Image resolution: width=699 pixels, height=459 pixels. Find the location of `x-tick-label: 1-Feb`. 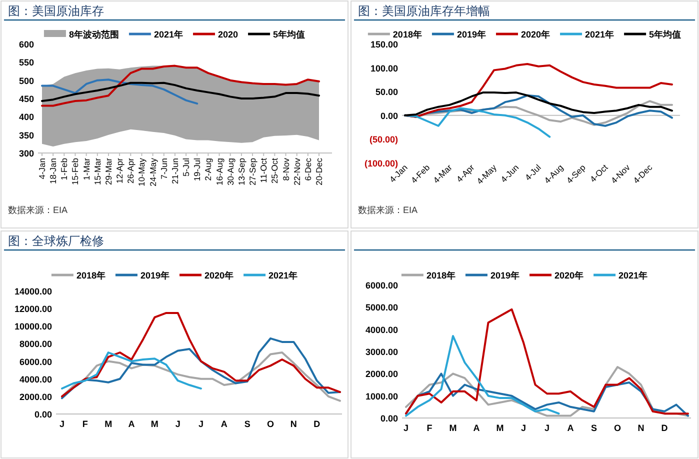

x-tick-label: 1-Feb is located at coordinates (64, 169).